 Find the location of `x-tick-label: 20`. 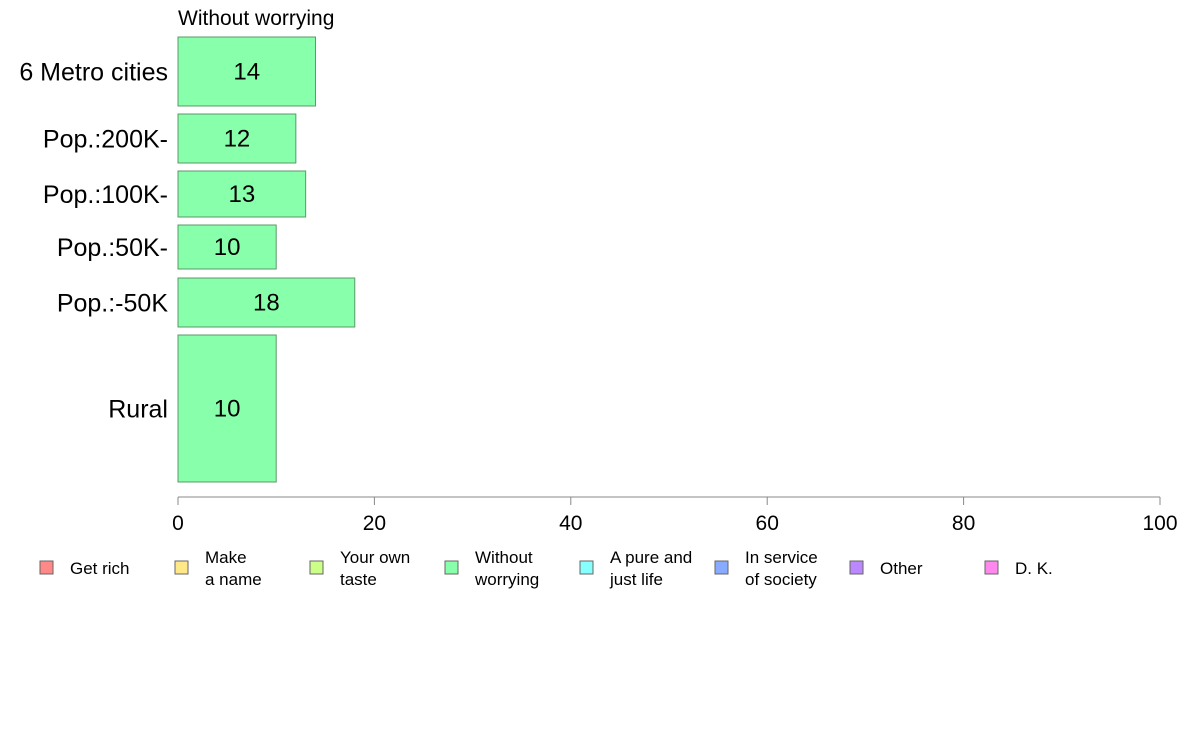

x-tick-label: 20 is located at coordinates (374, 523).